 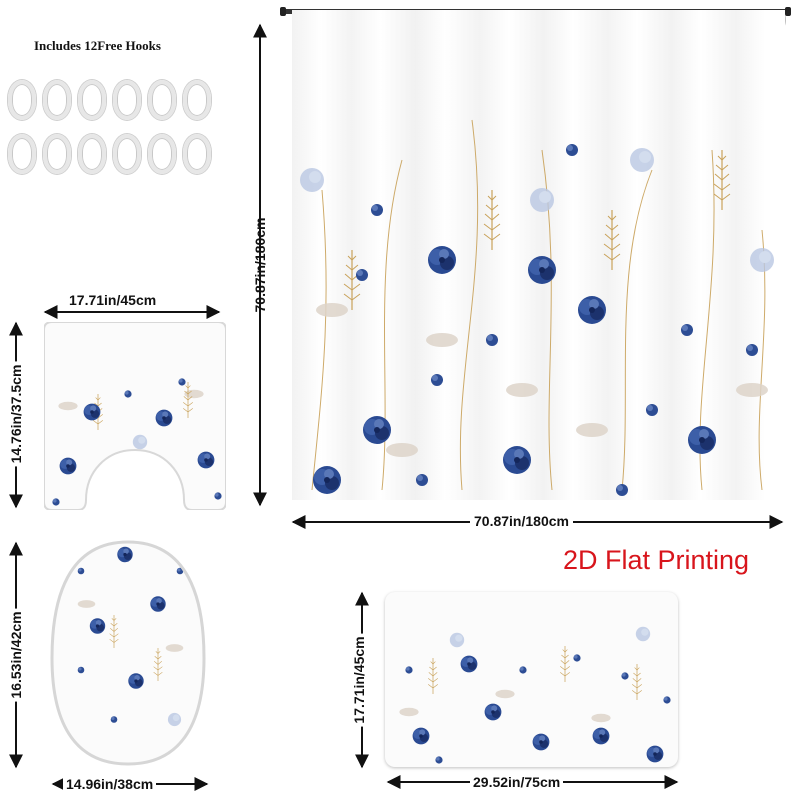 I want to click on lid-cover-width-label: 14.96in/38cm, so click(x=110, y=784).